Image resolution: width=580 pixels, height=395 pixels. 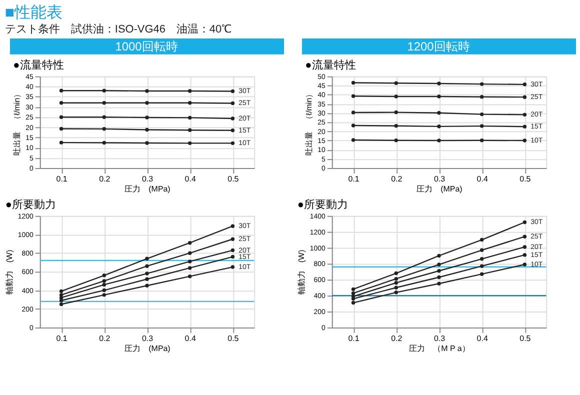 I want to click on chart-subtitle: 1200回転時, so click(x=438, y=46).